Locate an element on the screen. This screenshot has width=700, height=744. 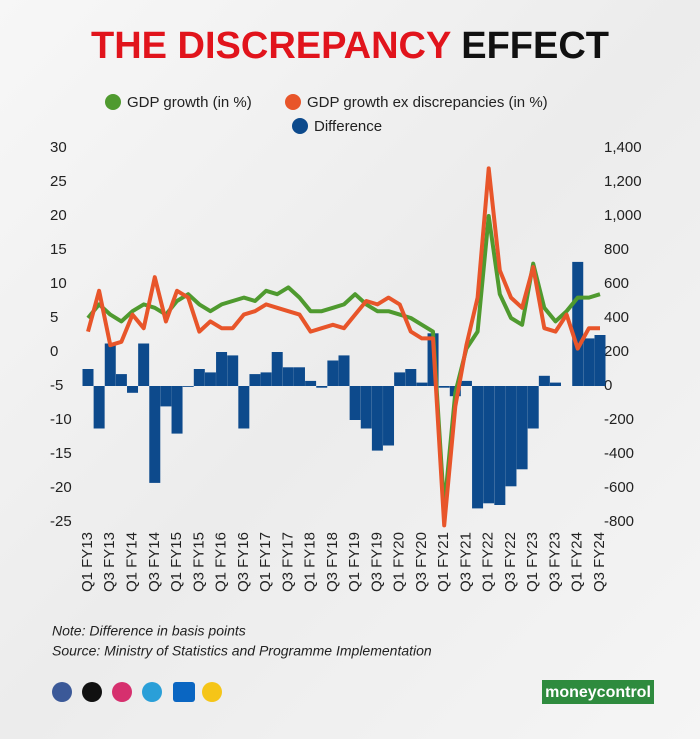
title-highlight: THE DISCREPANCY is located at coordinates (271, 46).